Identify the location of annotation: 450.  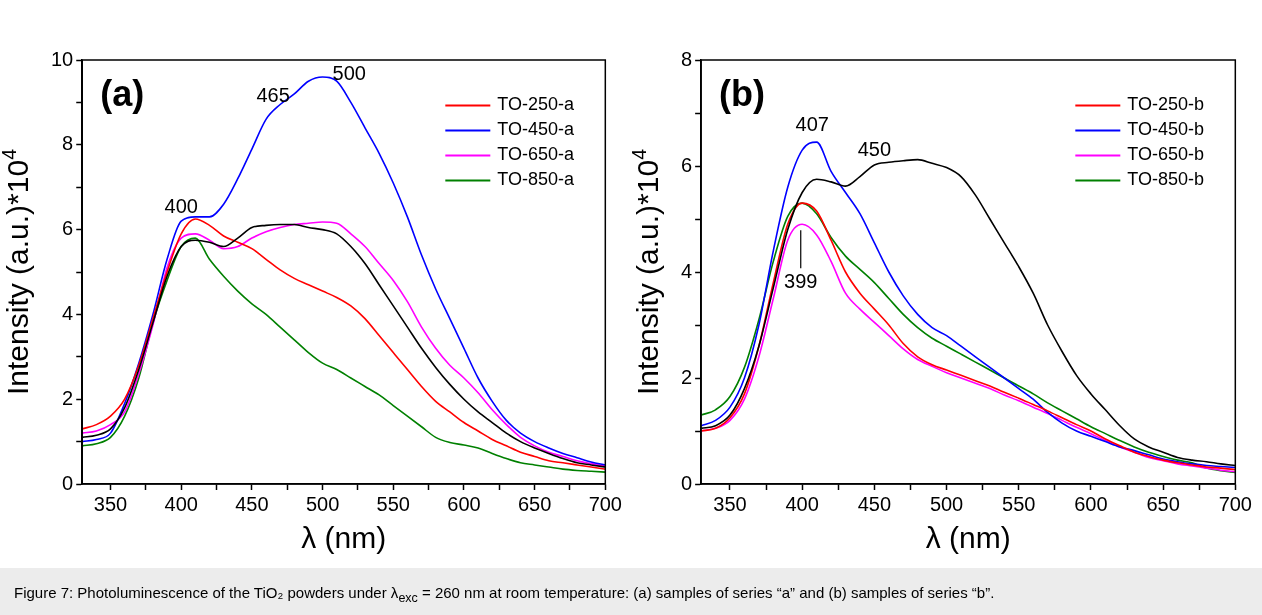
(874, 149).